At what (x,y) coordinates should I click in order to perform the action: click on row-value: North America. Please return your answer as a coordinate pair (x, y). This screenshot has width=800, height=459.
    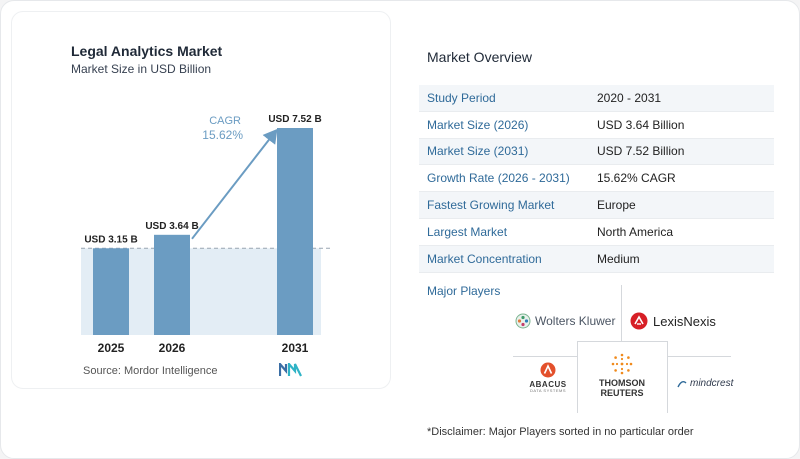
    Looking at the image, I should click on (635, 231).